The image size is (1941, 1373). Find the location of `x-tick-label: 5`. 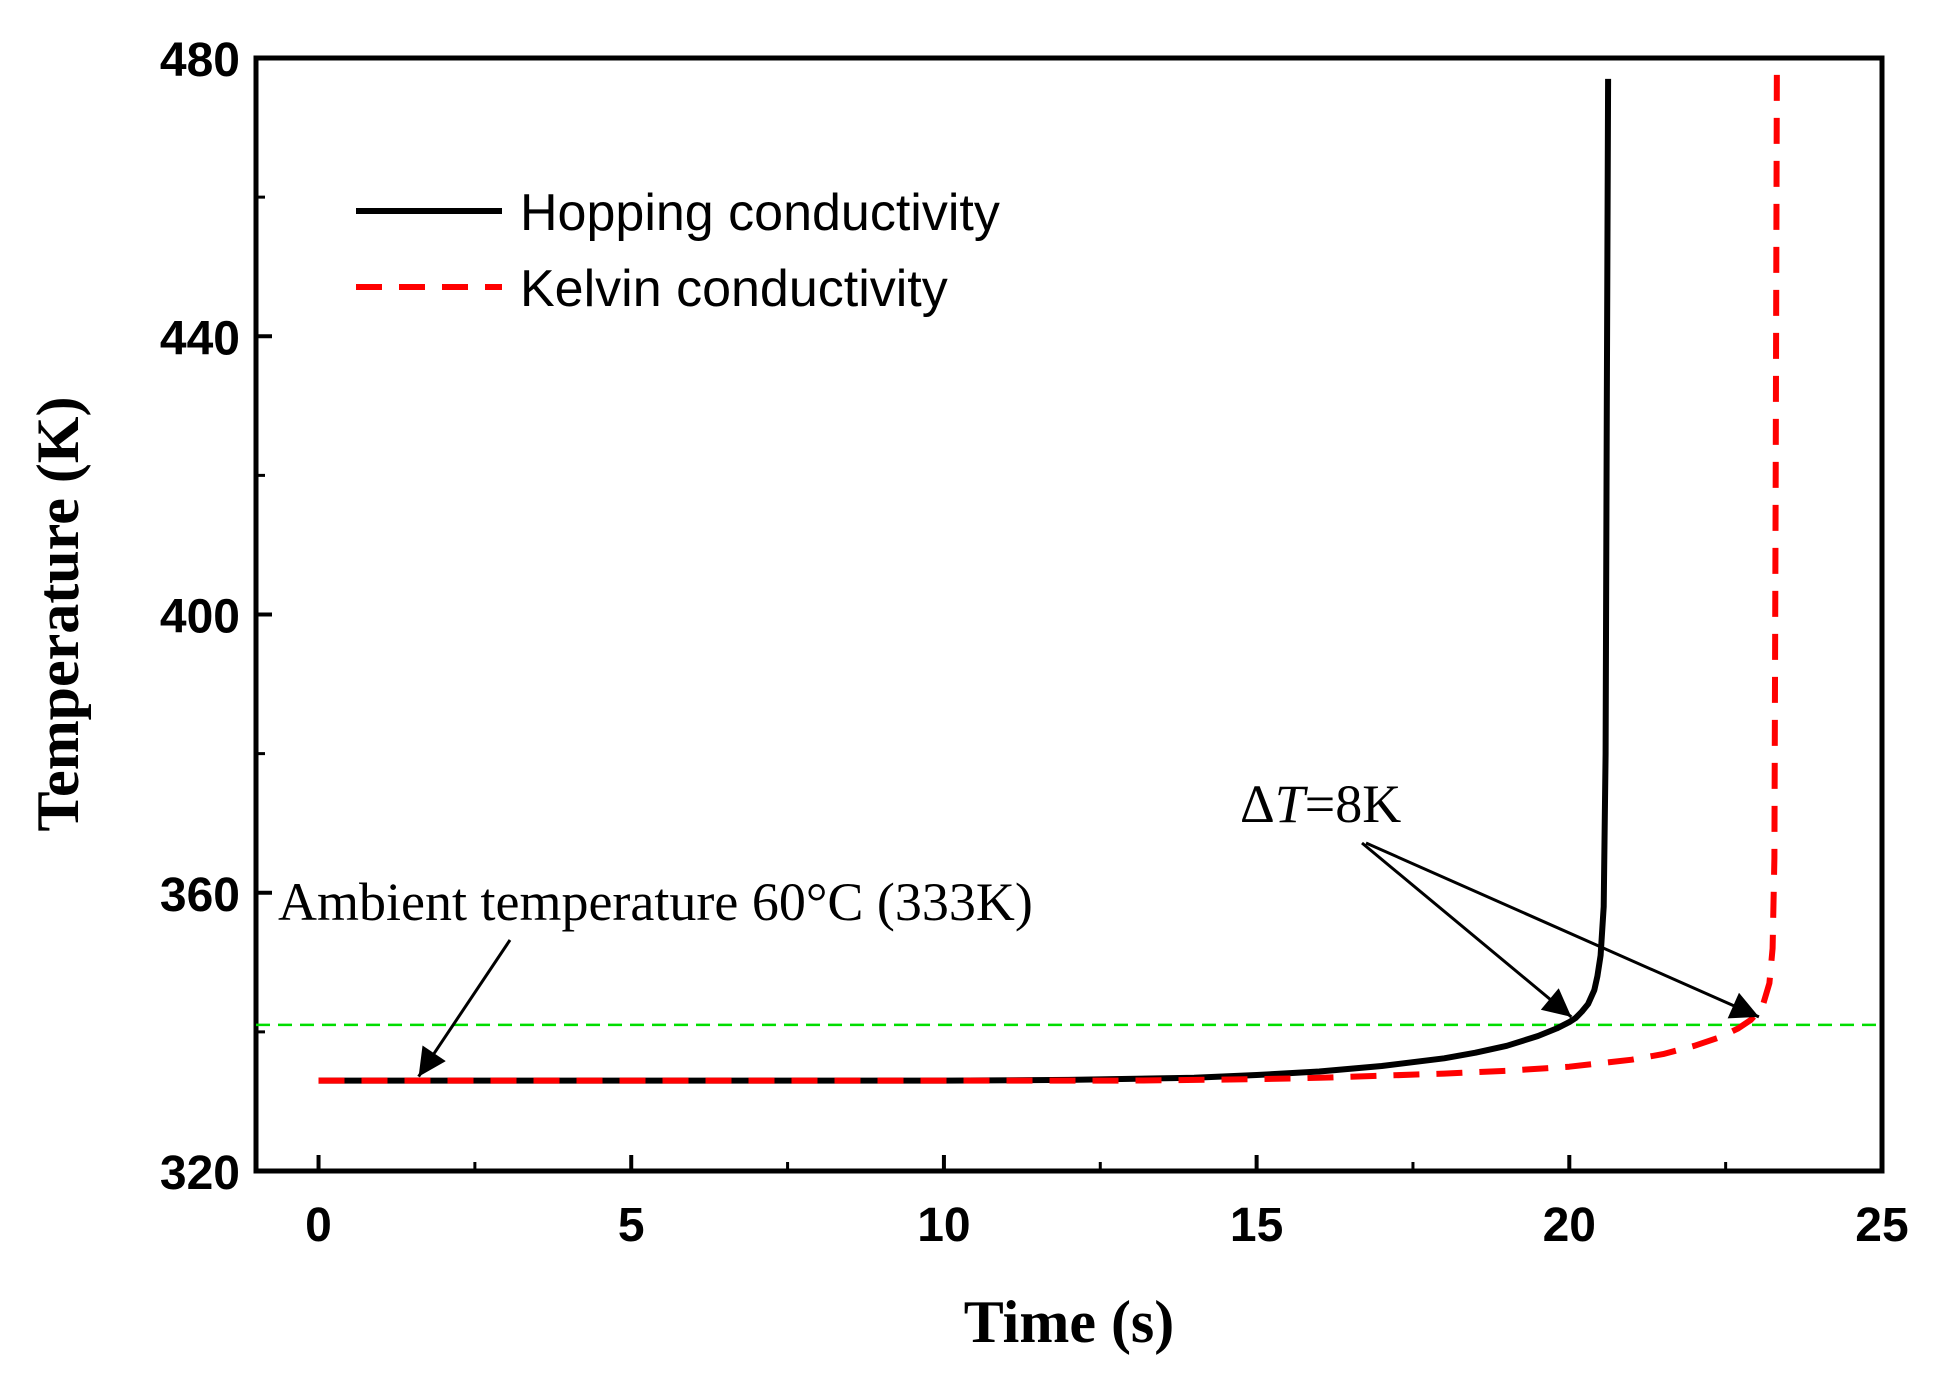

x-tick-label: 5 is located at coordinates (631, 1225).